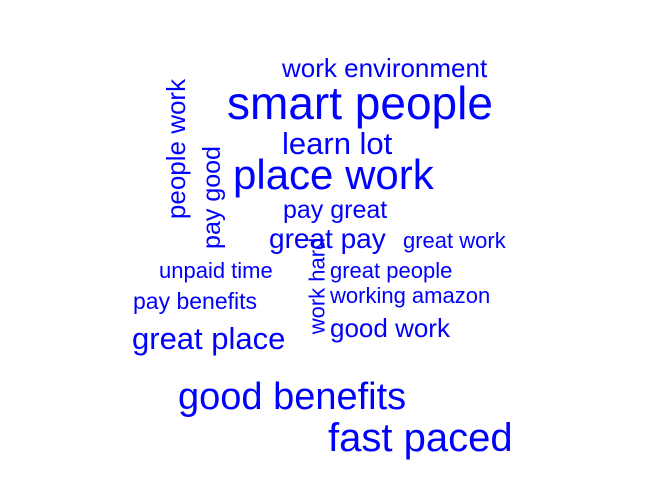  What do you see at coordinates (337, 143) in the screenshot?
I see `word-learn-lot: learn lot` at bounding box center [337, 143].